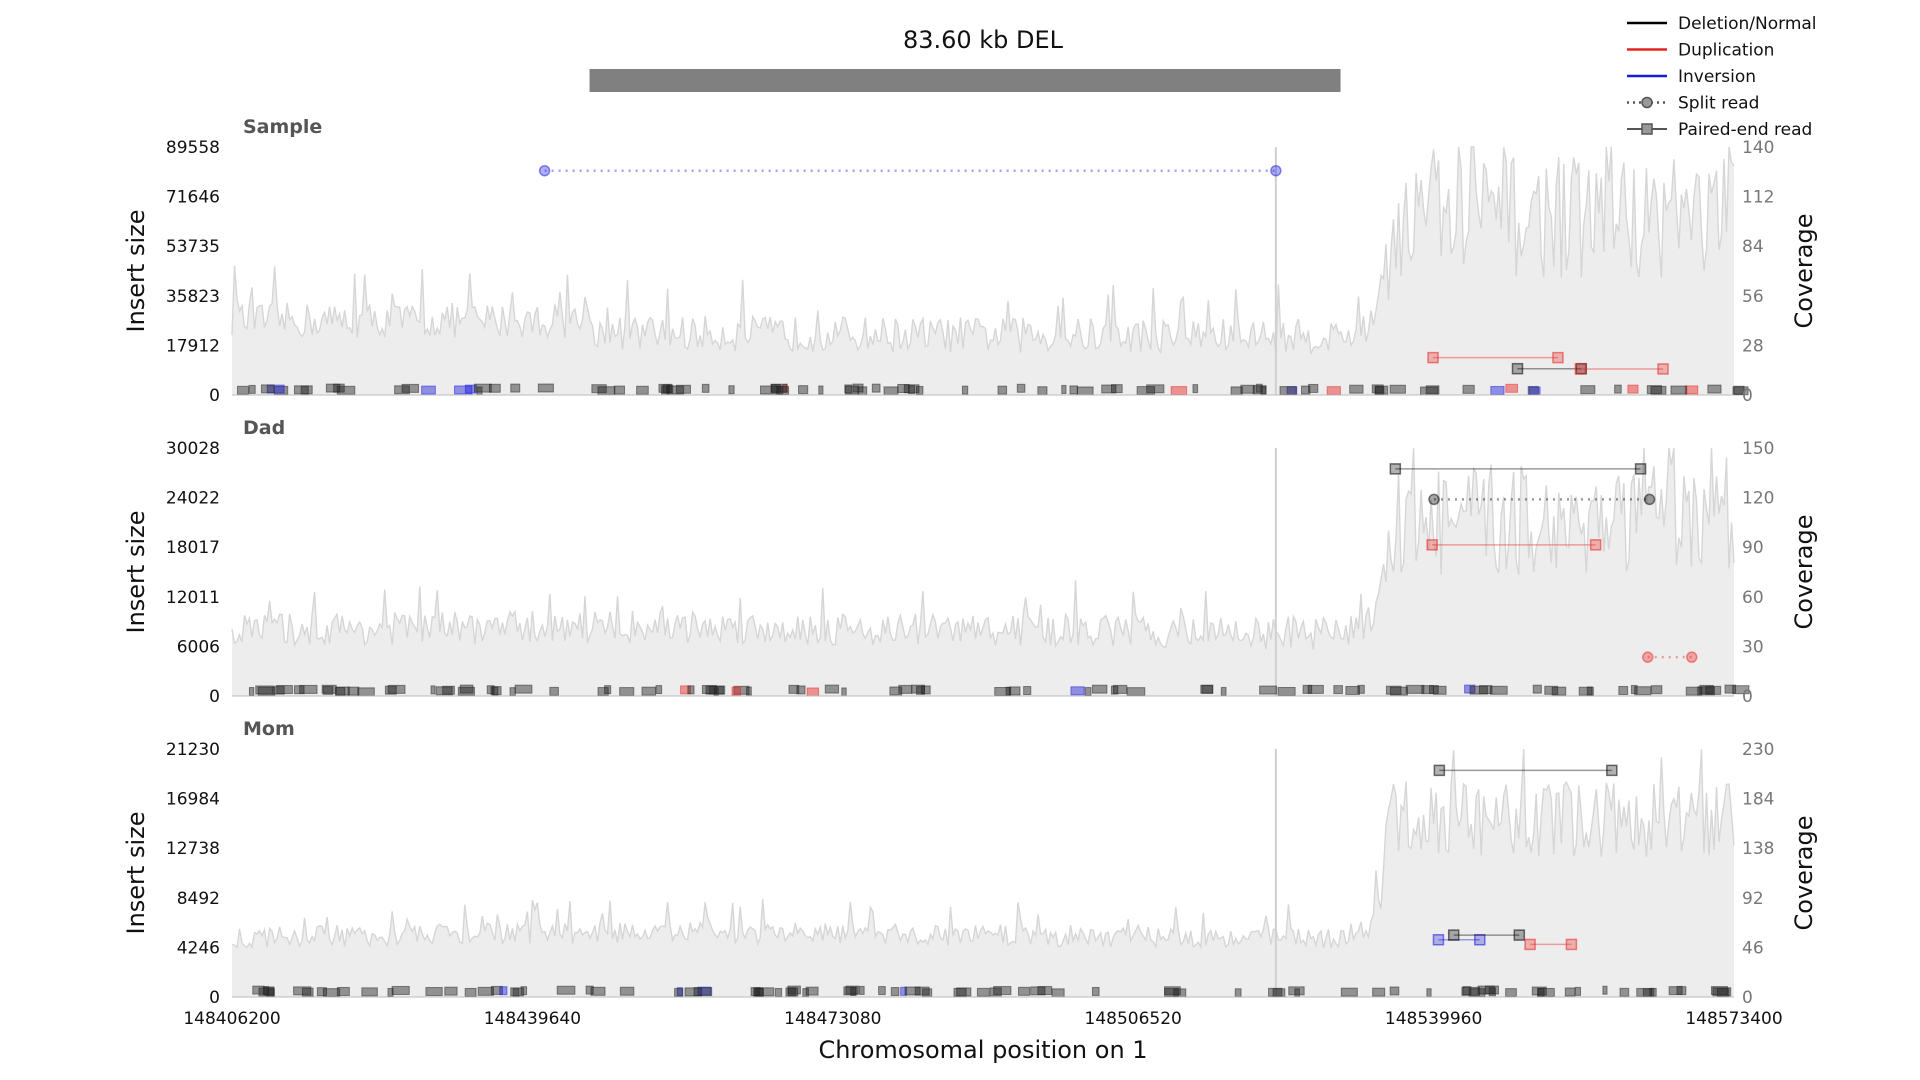  I want to click on left-tick-label: 53735, so click(193, 247).